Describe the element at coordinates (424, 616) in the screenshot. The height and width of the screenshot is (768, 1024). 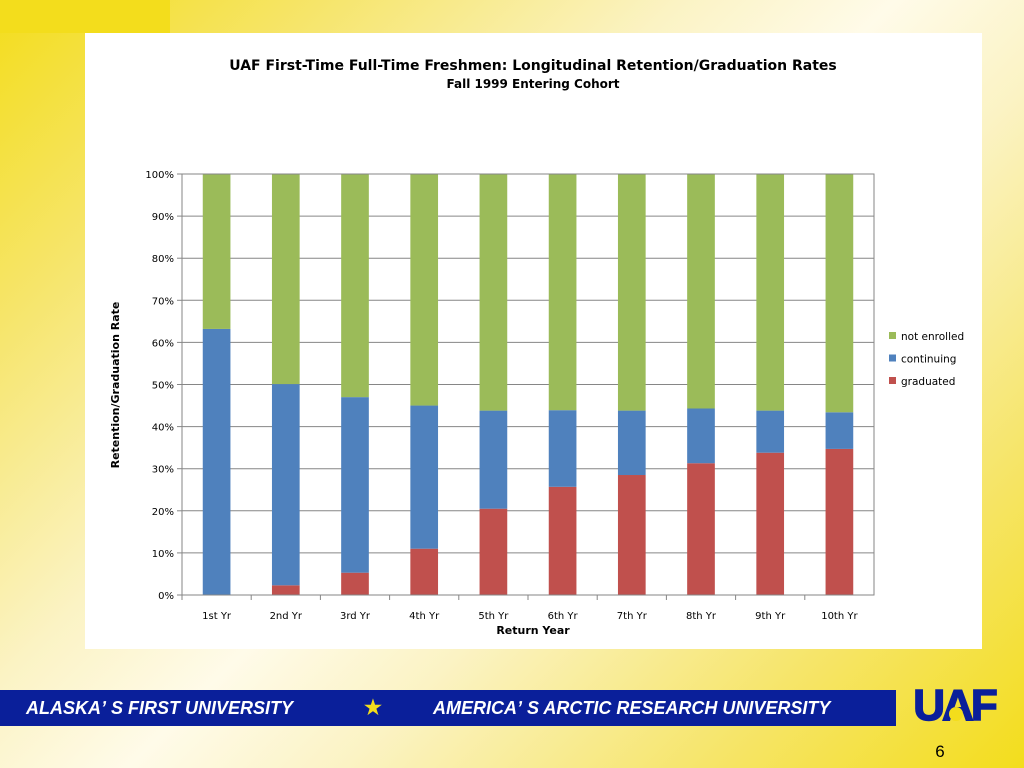
I see `x-tick-label: 4th Yr` at that location.